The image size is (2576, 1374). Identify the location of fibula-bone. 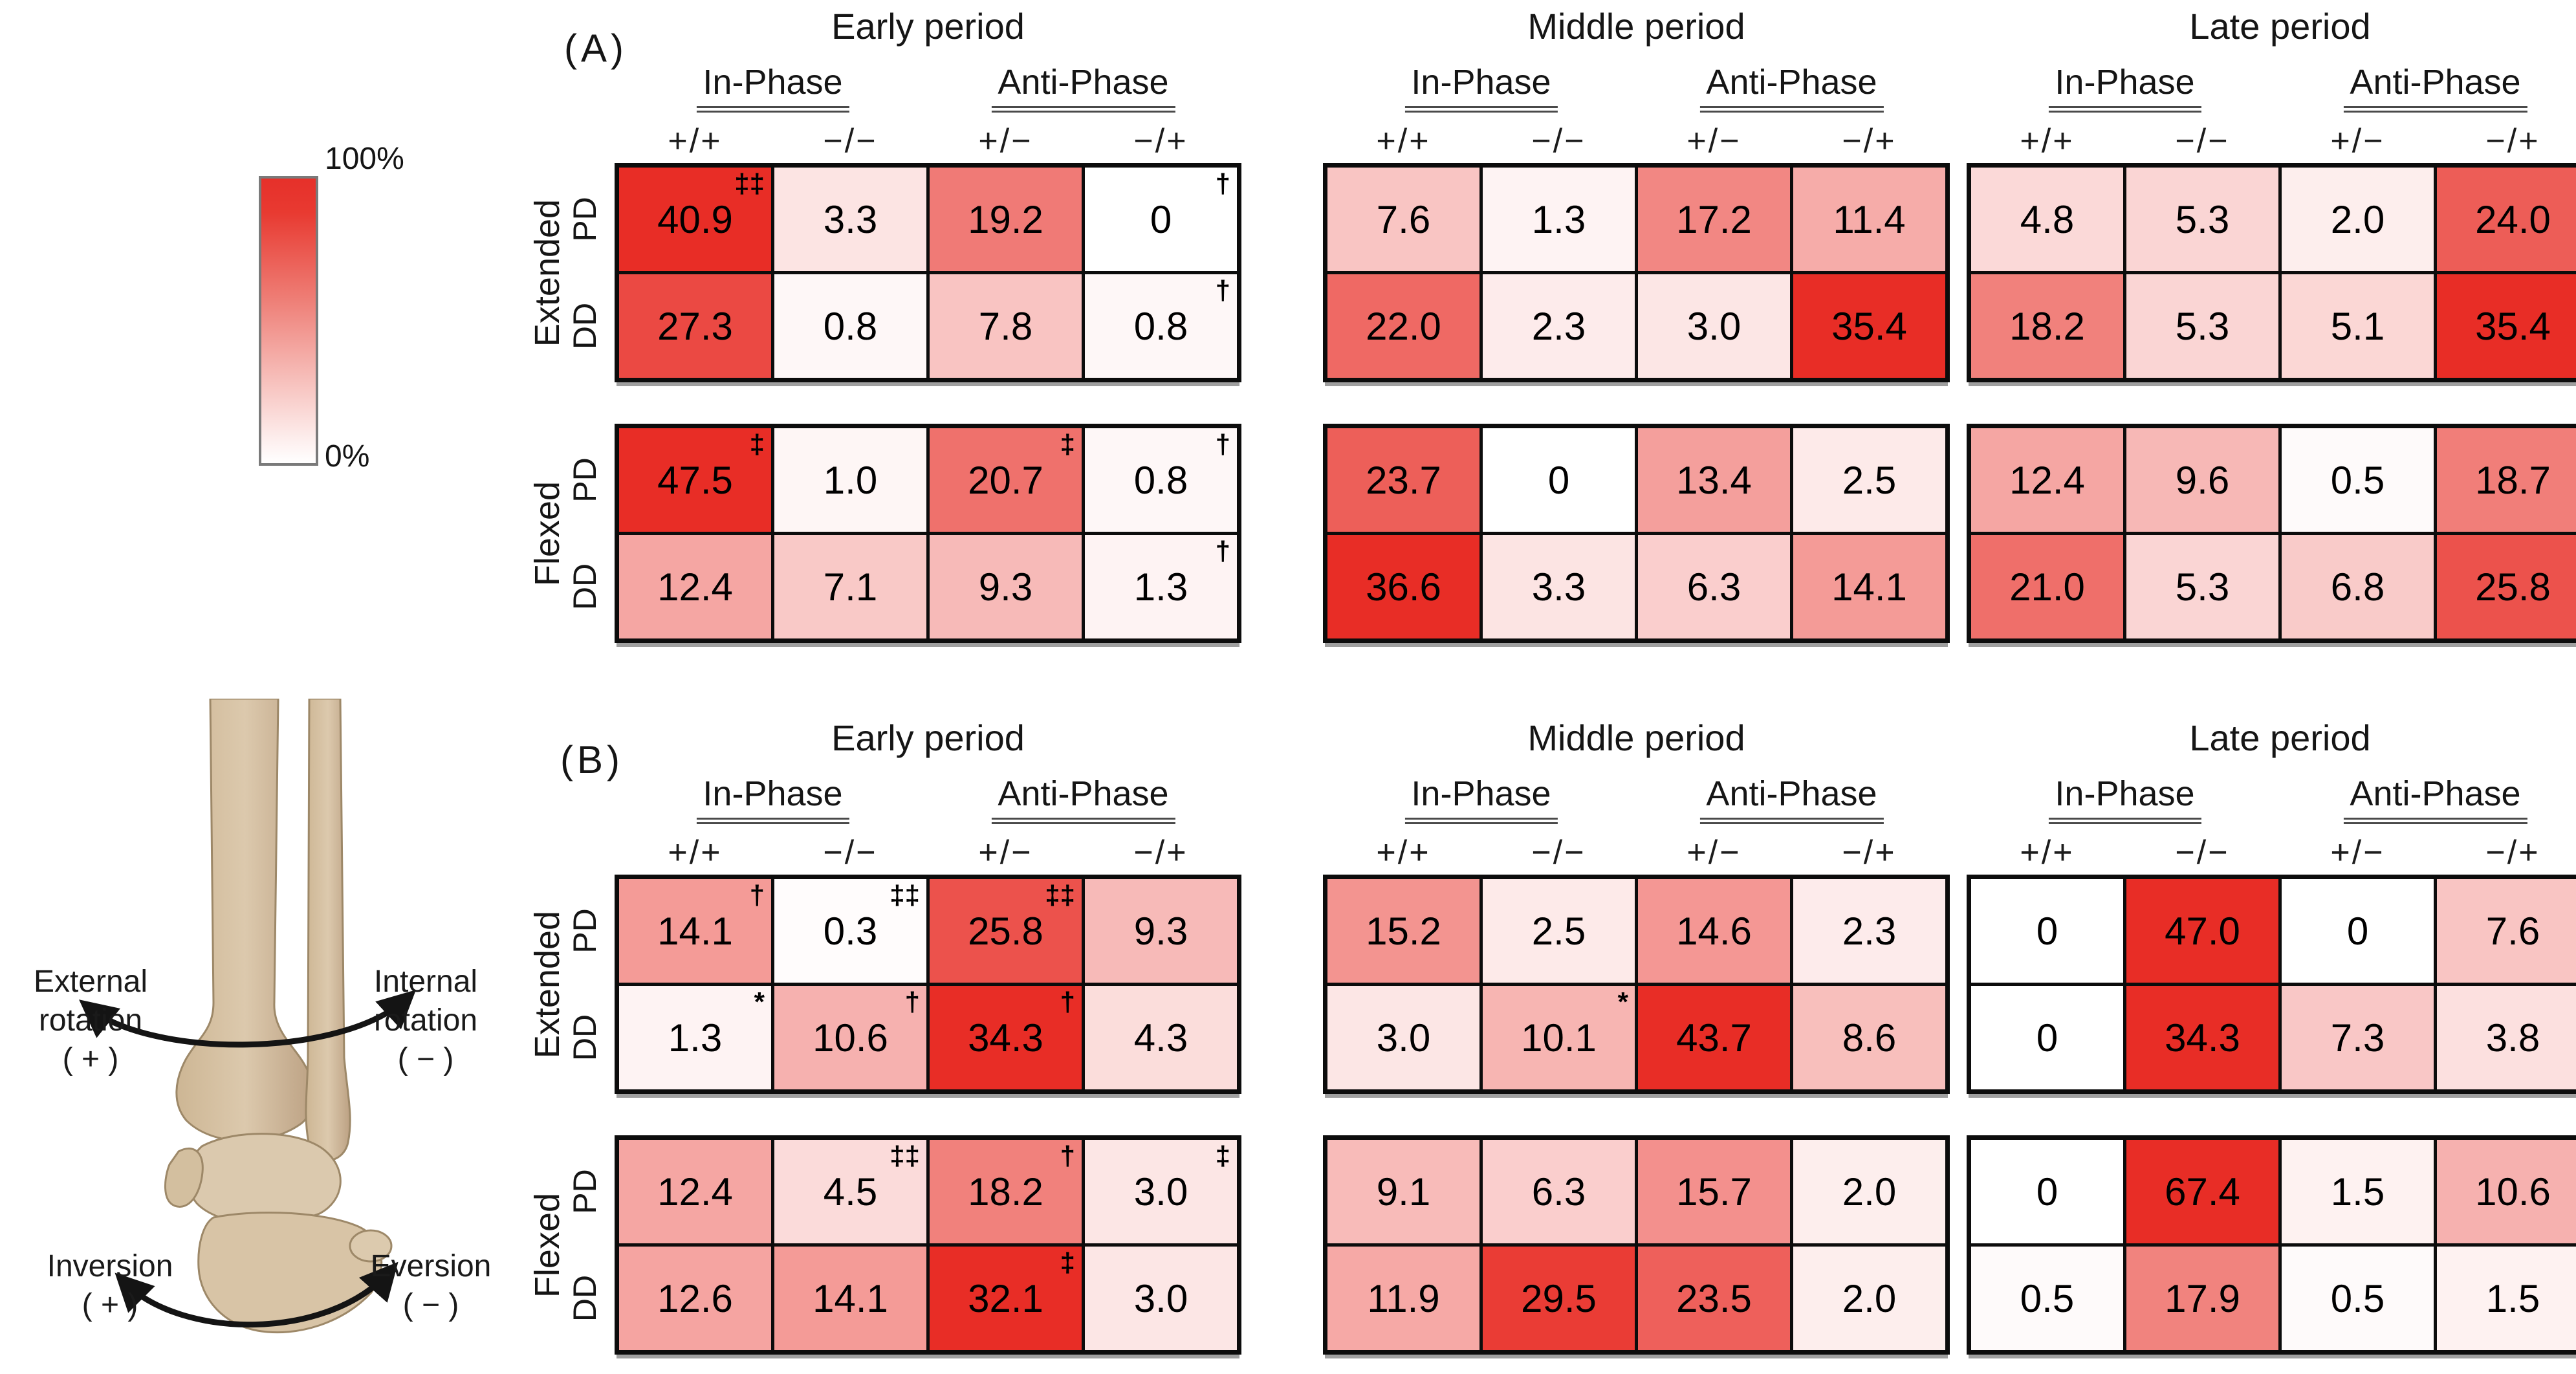
(328, 931).